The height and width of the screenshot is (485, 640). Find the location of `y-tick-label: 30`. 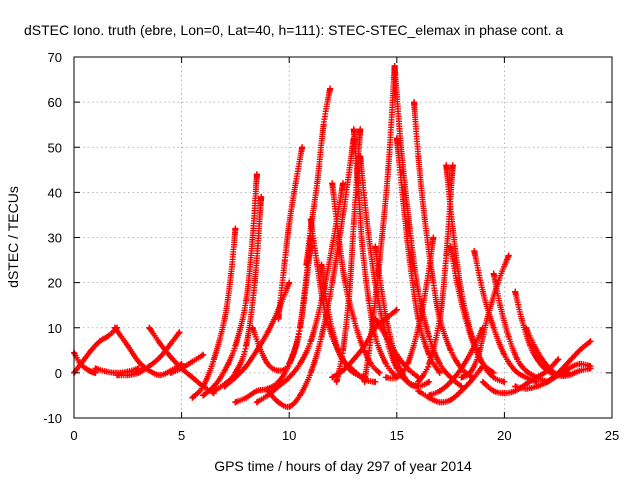

y-tick-label: 30 is located at coordinates (55, 238).